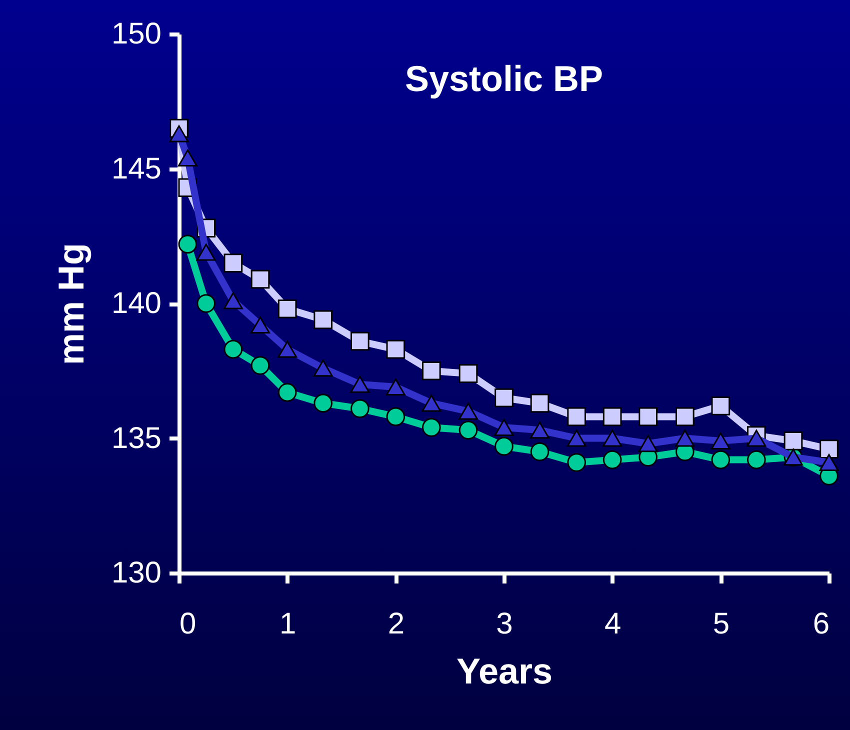 The image size is (850, 730). What do you see at coordinates (136, 303) in the screenshot?
I see `y-tick-label: 140` at bounding box center [136, 303].